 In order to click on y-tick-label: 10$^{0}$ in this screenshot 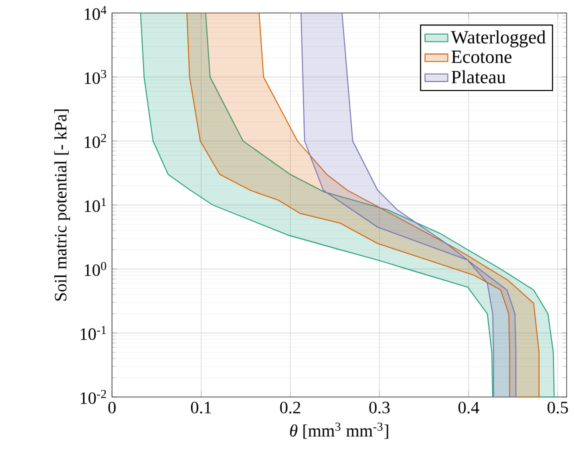, I will do `click(95, 269)`.